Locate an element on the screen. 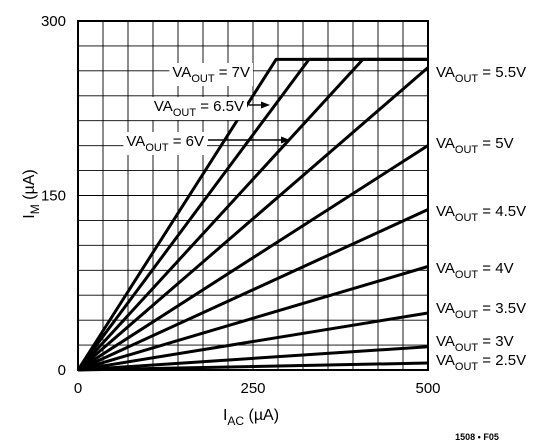 Image resolution: width=537 pixels, height=445 pixels. x-axis-label: IAC (µA) is located at coordinates (251, 417).